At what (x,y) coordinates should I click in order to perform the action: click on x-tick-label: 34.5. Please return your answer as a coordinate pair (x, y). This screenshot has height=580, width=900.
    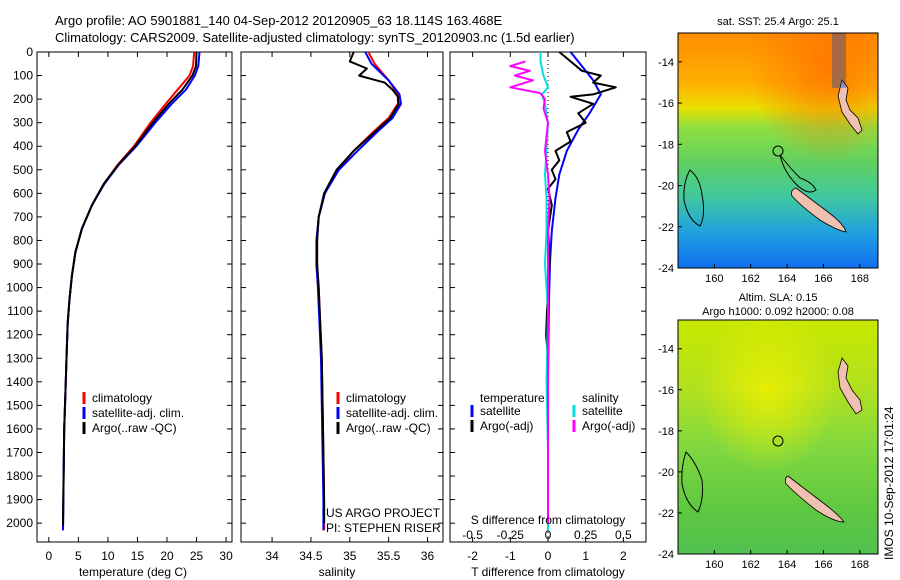
    Looking at the image, I should click on (311, 556).